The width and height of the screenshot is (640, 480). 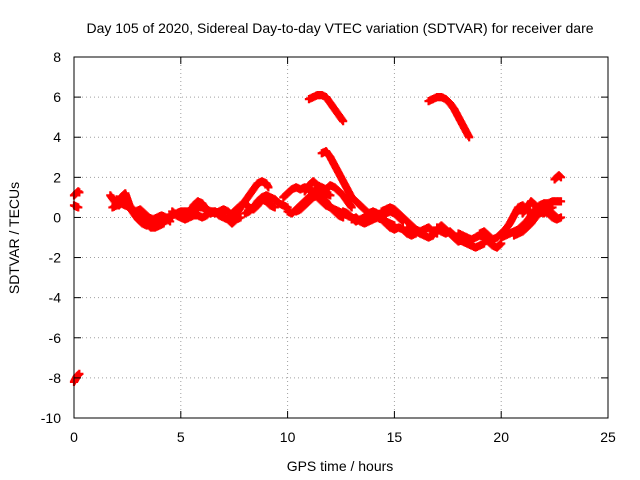 I want to click on x-tick-label: 20, so click(x=501, y=437).